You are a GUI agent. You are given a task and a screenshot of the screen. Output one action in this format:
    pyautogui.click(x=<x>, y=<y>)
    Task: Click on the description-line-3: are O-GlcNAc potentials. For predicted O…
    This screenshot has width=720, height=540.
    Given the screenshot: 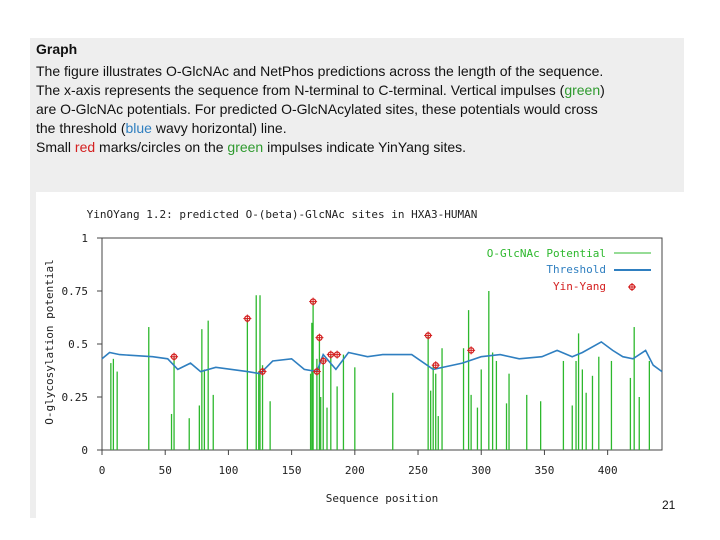 What is the action you would take?
    pyautogui.click(x=335, y=109)
    